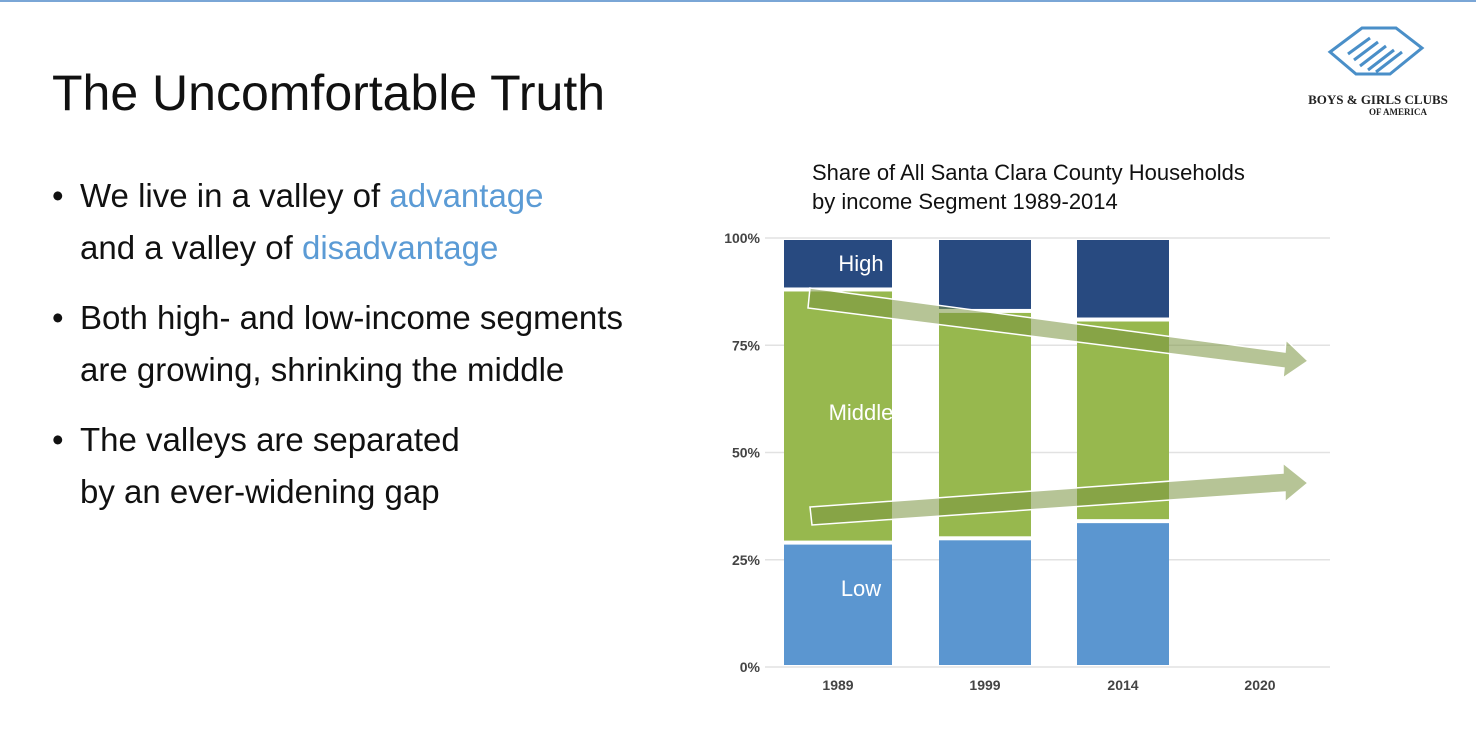 This screenshot has width=1476, height=732. What do you see at coordinates (400, 247) in the screenshot?
I see `accent-text-disadvantage: disadvantage` at bounding box center [400, 247].